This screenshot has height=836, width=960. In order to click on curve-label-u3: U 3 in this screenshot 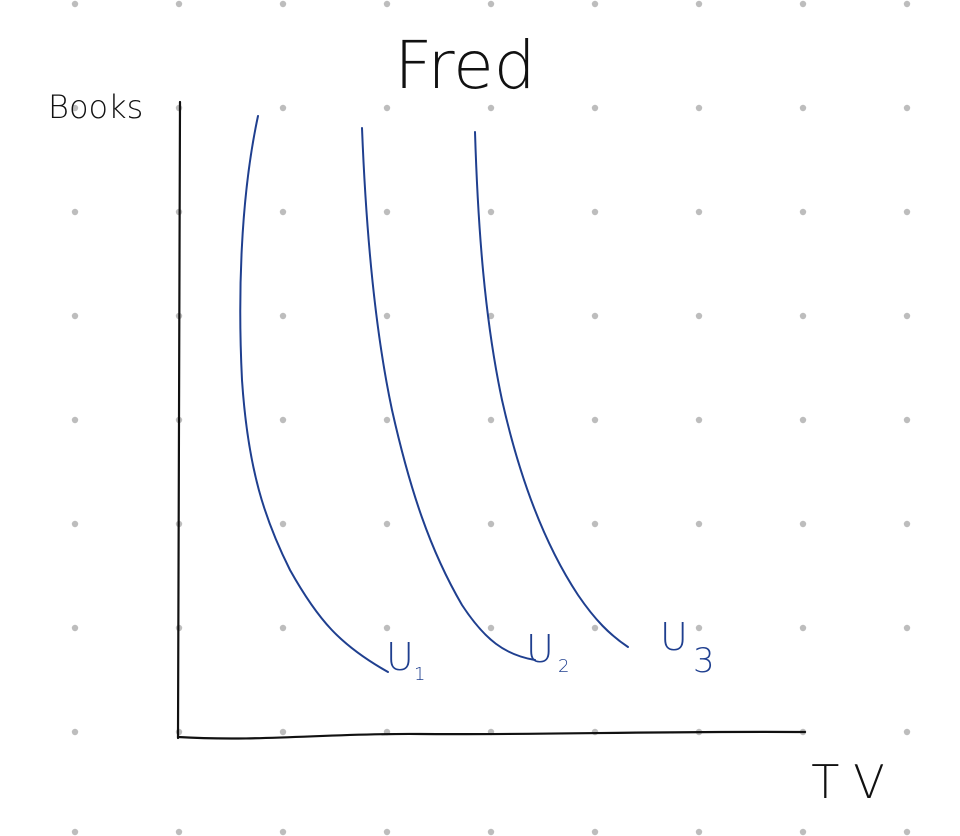, I will do `click(687, 648)`.